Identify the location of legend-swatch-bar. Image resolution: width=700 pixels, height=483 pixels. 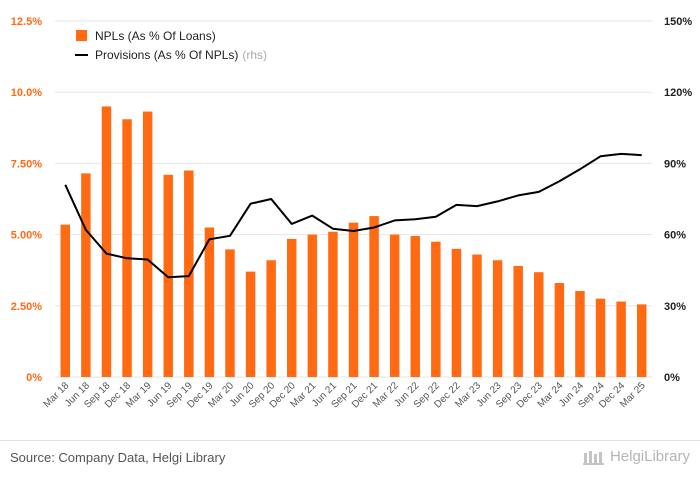
(81, 35).